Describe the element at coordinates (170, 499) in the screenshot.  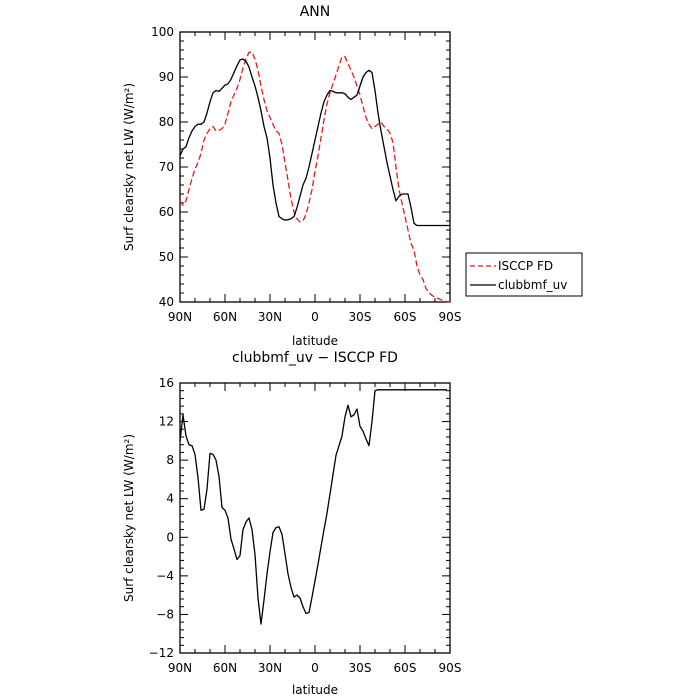
I see `bottom-y-tick-label: 4` at that location.